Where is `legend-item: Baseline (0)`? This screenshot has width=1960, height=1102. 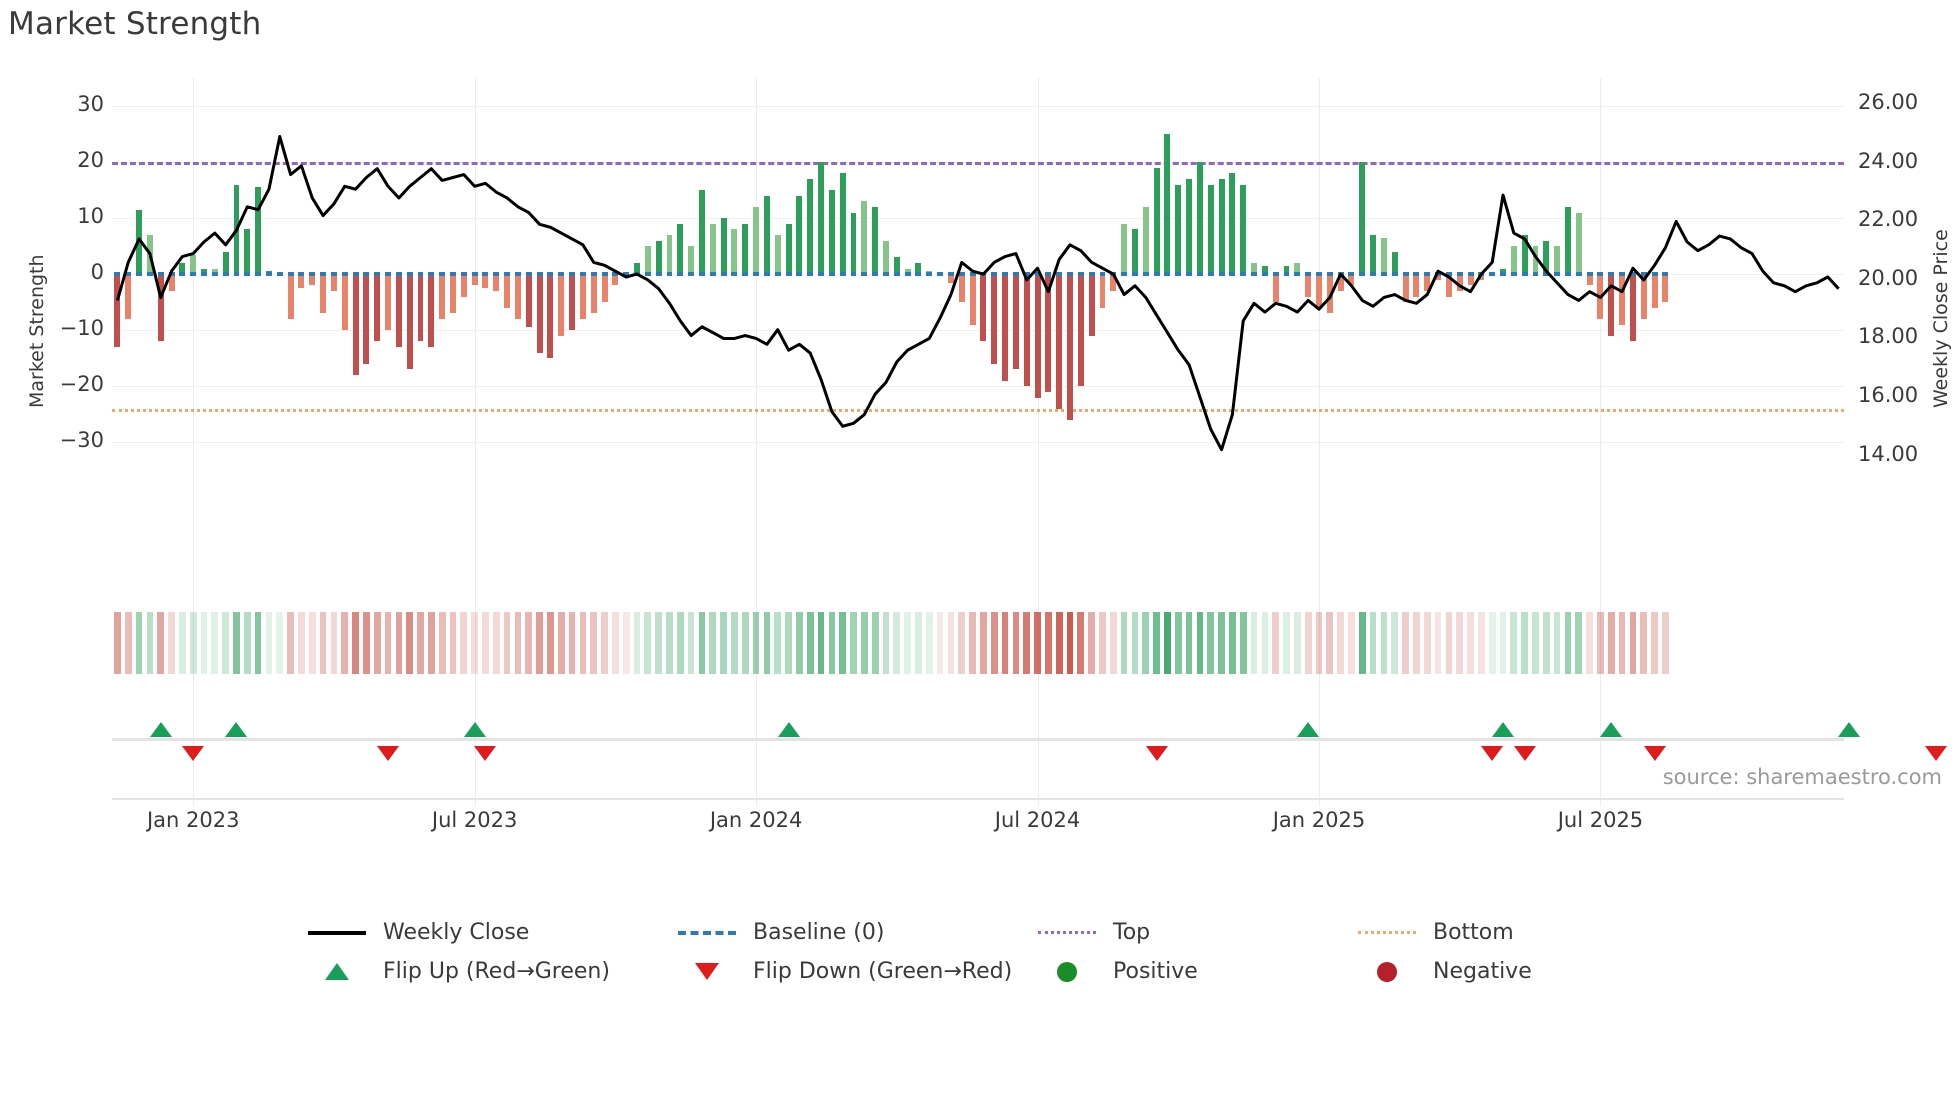
legend-item: Baseline (0) is located at coordinates (855, 932).